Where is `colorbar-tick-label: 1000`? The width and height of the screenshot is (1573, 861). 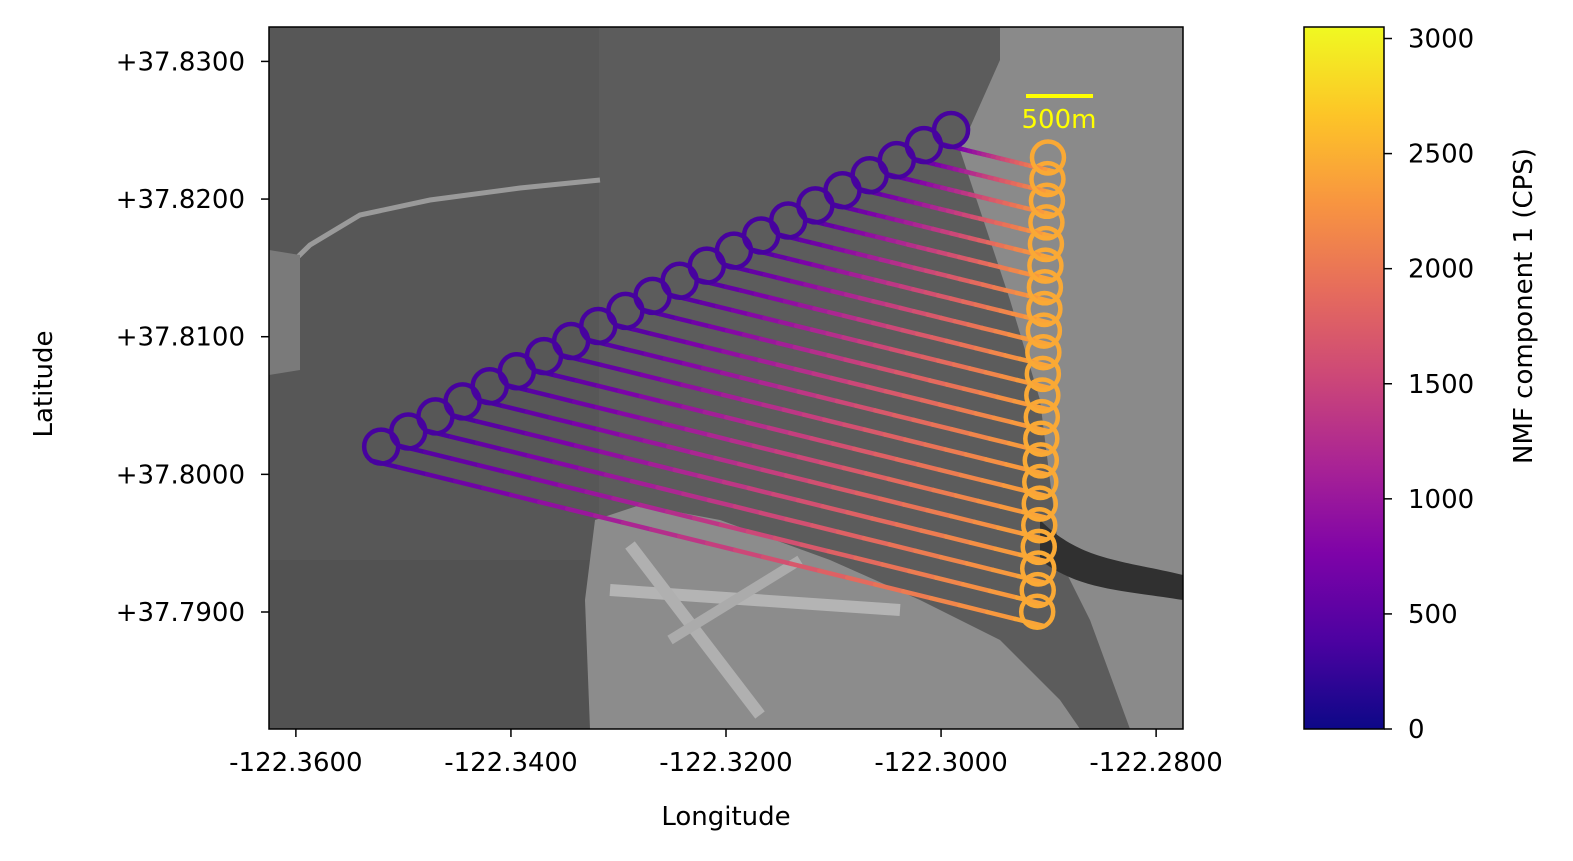
colorbar-tick-label: 1000 is located at coordinates (1441, 500).